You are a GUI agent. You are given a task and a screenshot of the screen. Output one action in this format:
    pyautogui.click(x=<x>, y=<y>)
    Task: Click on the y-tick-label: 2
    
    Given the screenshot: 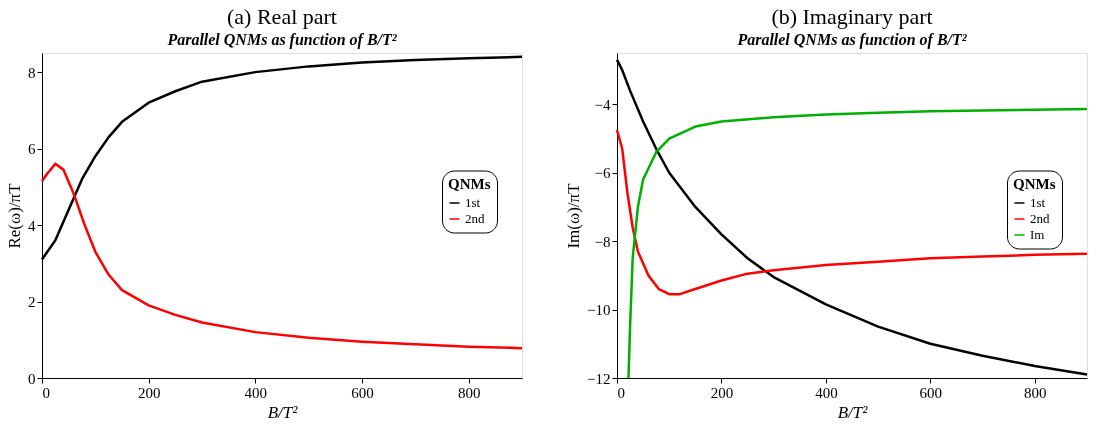 What is the action you would take?
    pyautogui.click(x=32, y=302)
    